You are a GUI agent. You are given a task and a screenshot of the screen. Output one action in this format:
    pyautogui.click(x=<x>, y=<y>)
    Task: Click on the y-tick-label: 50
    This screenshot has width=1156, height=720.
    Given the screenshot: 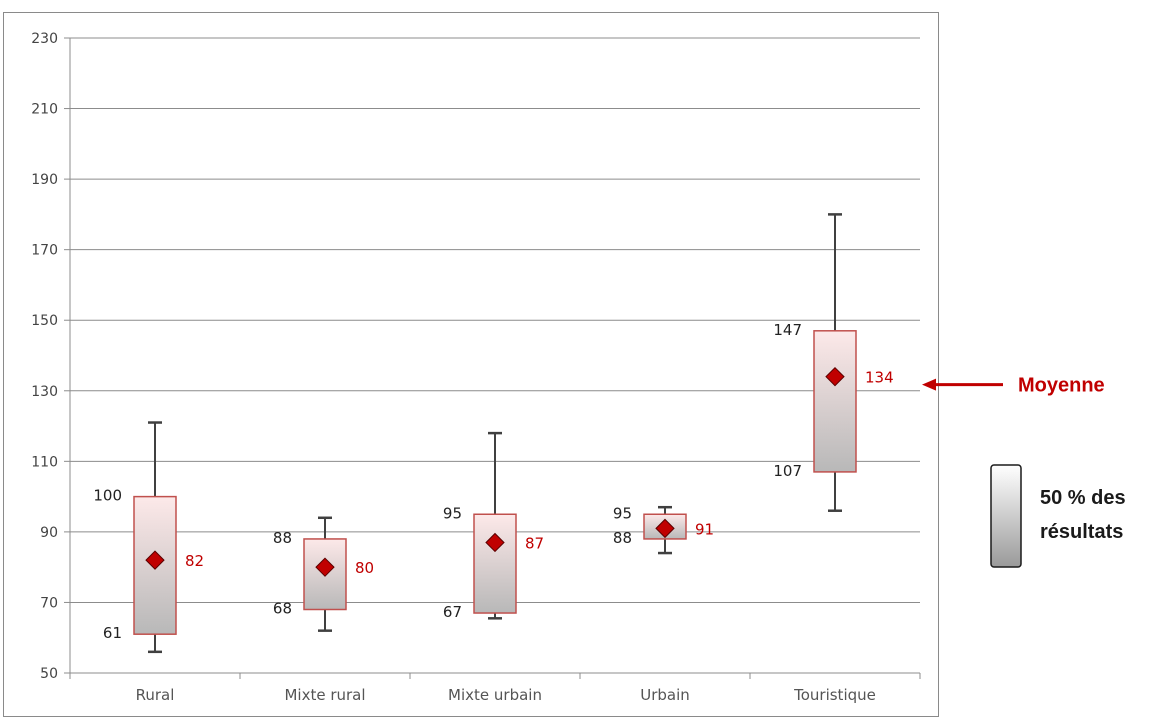 What is the action you would take?
    pyautogui.click(x=49, y=674)
    